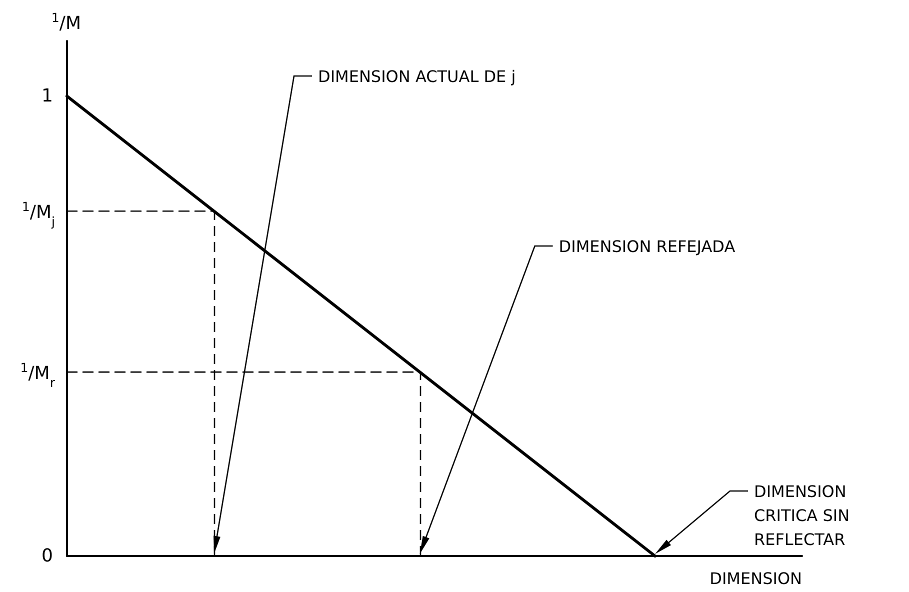 Image resolution: width=909 pixels, height=592 pixels. What do you see at coordinates (647, 246) in the screenshot?
I see `annotation: DIMENSION REFEJADA` at bounding box center [647, 246].